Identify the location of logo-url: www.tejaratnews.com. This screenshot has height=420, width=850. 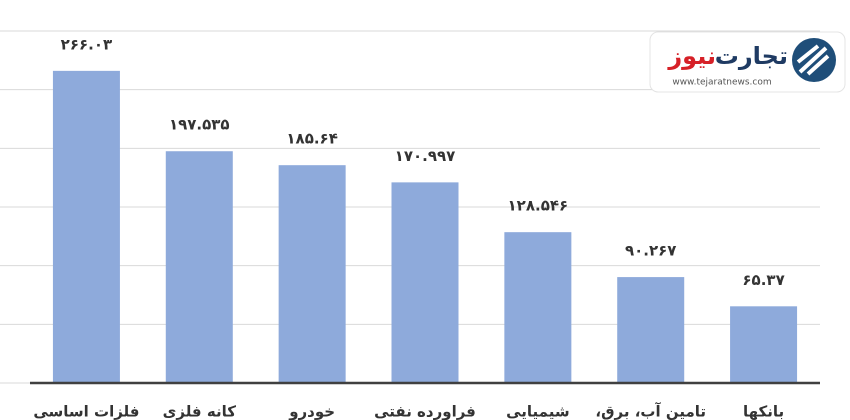
(721, 83).